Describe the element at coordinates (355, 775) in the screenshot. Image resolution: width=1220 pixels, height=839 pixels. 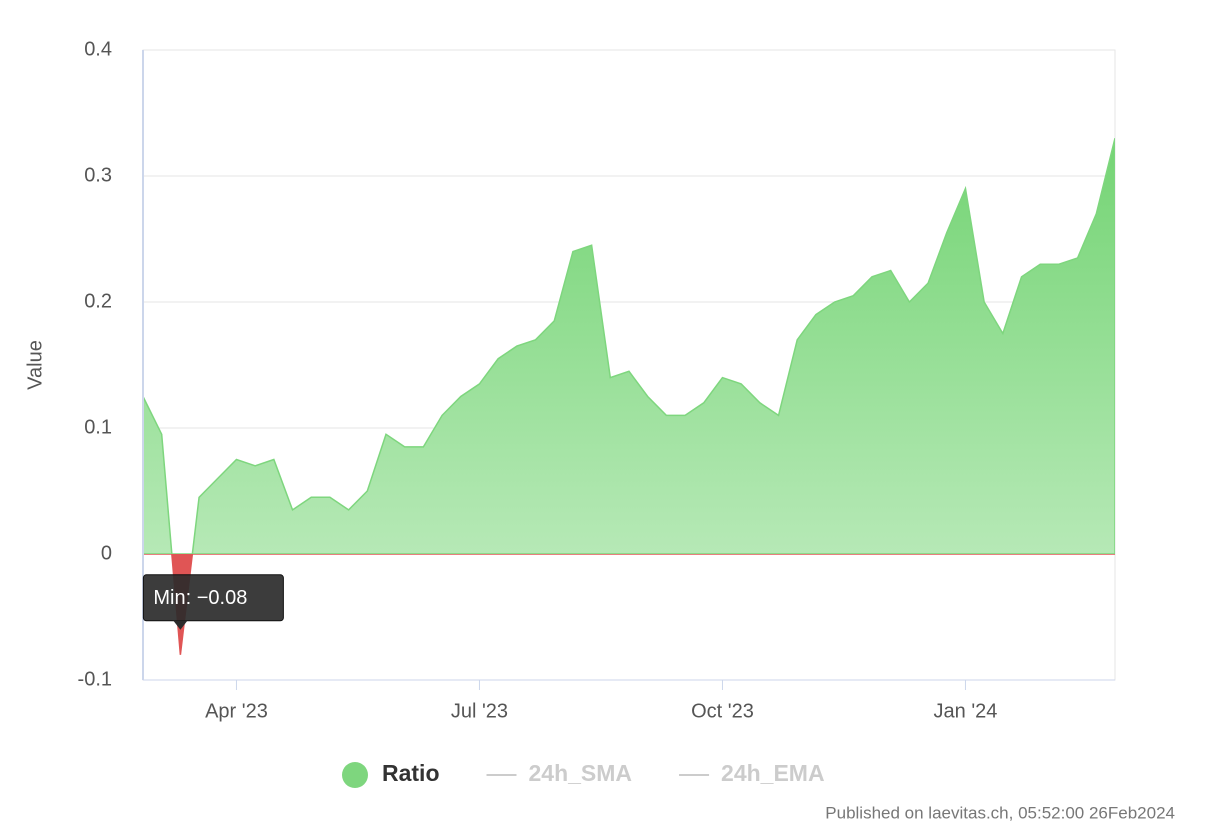
I see `legend-symbol` at that location.